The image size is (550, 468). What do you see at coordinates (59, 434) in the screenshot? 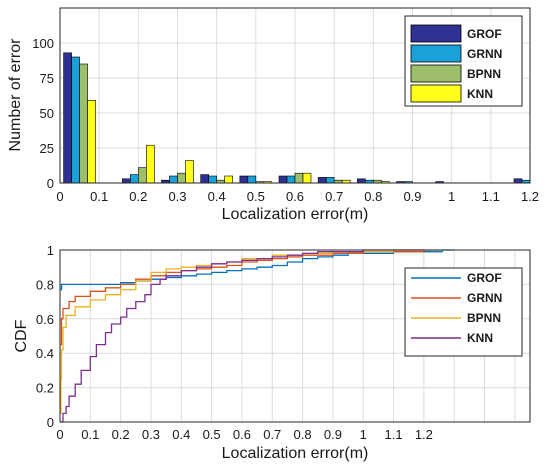
I see `cdf-x-tick-label: 0` at bounding box center [59, 434].